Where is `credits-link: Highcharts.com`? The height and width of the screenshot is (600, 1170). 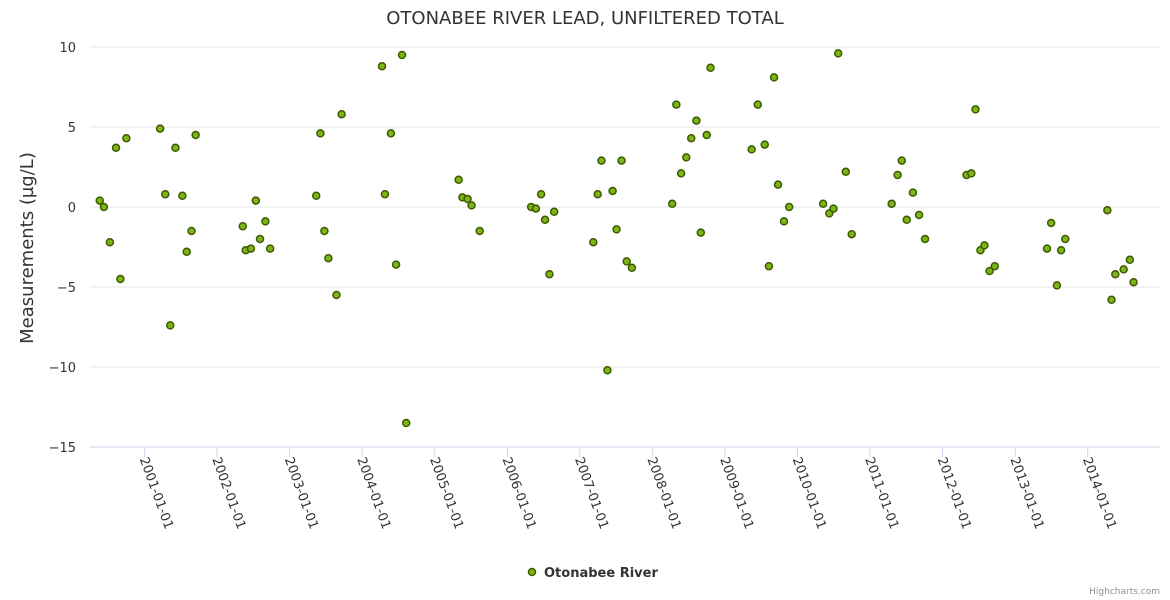 credits-link: Highcharts.com is located at coordinates (1124, 592).